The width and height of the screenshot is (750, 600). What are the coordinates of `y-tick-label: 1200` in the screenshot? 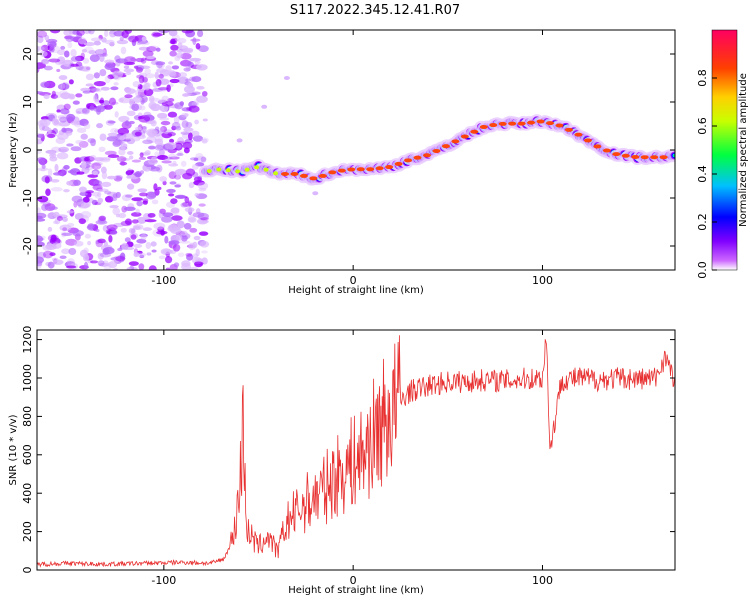 It's located at (27, 340).